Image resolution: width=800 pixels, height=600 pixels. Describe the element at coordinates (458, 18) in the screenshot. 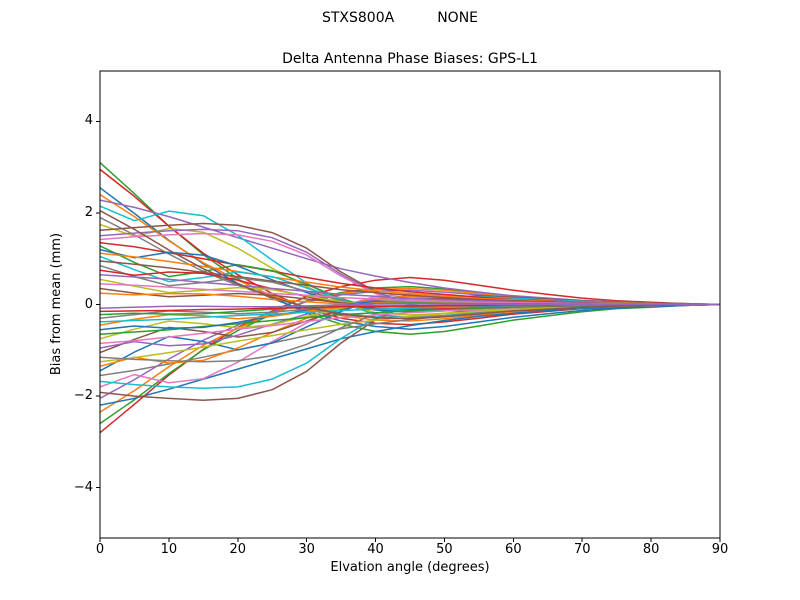

I see `suptitle-none: NONE` at that location.